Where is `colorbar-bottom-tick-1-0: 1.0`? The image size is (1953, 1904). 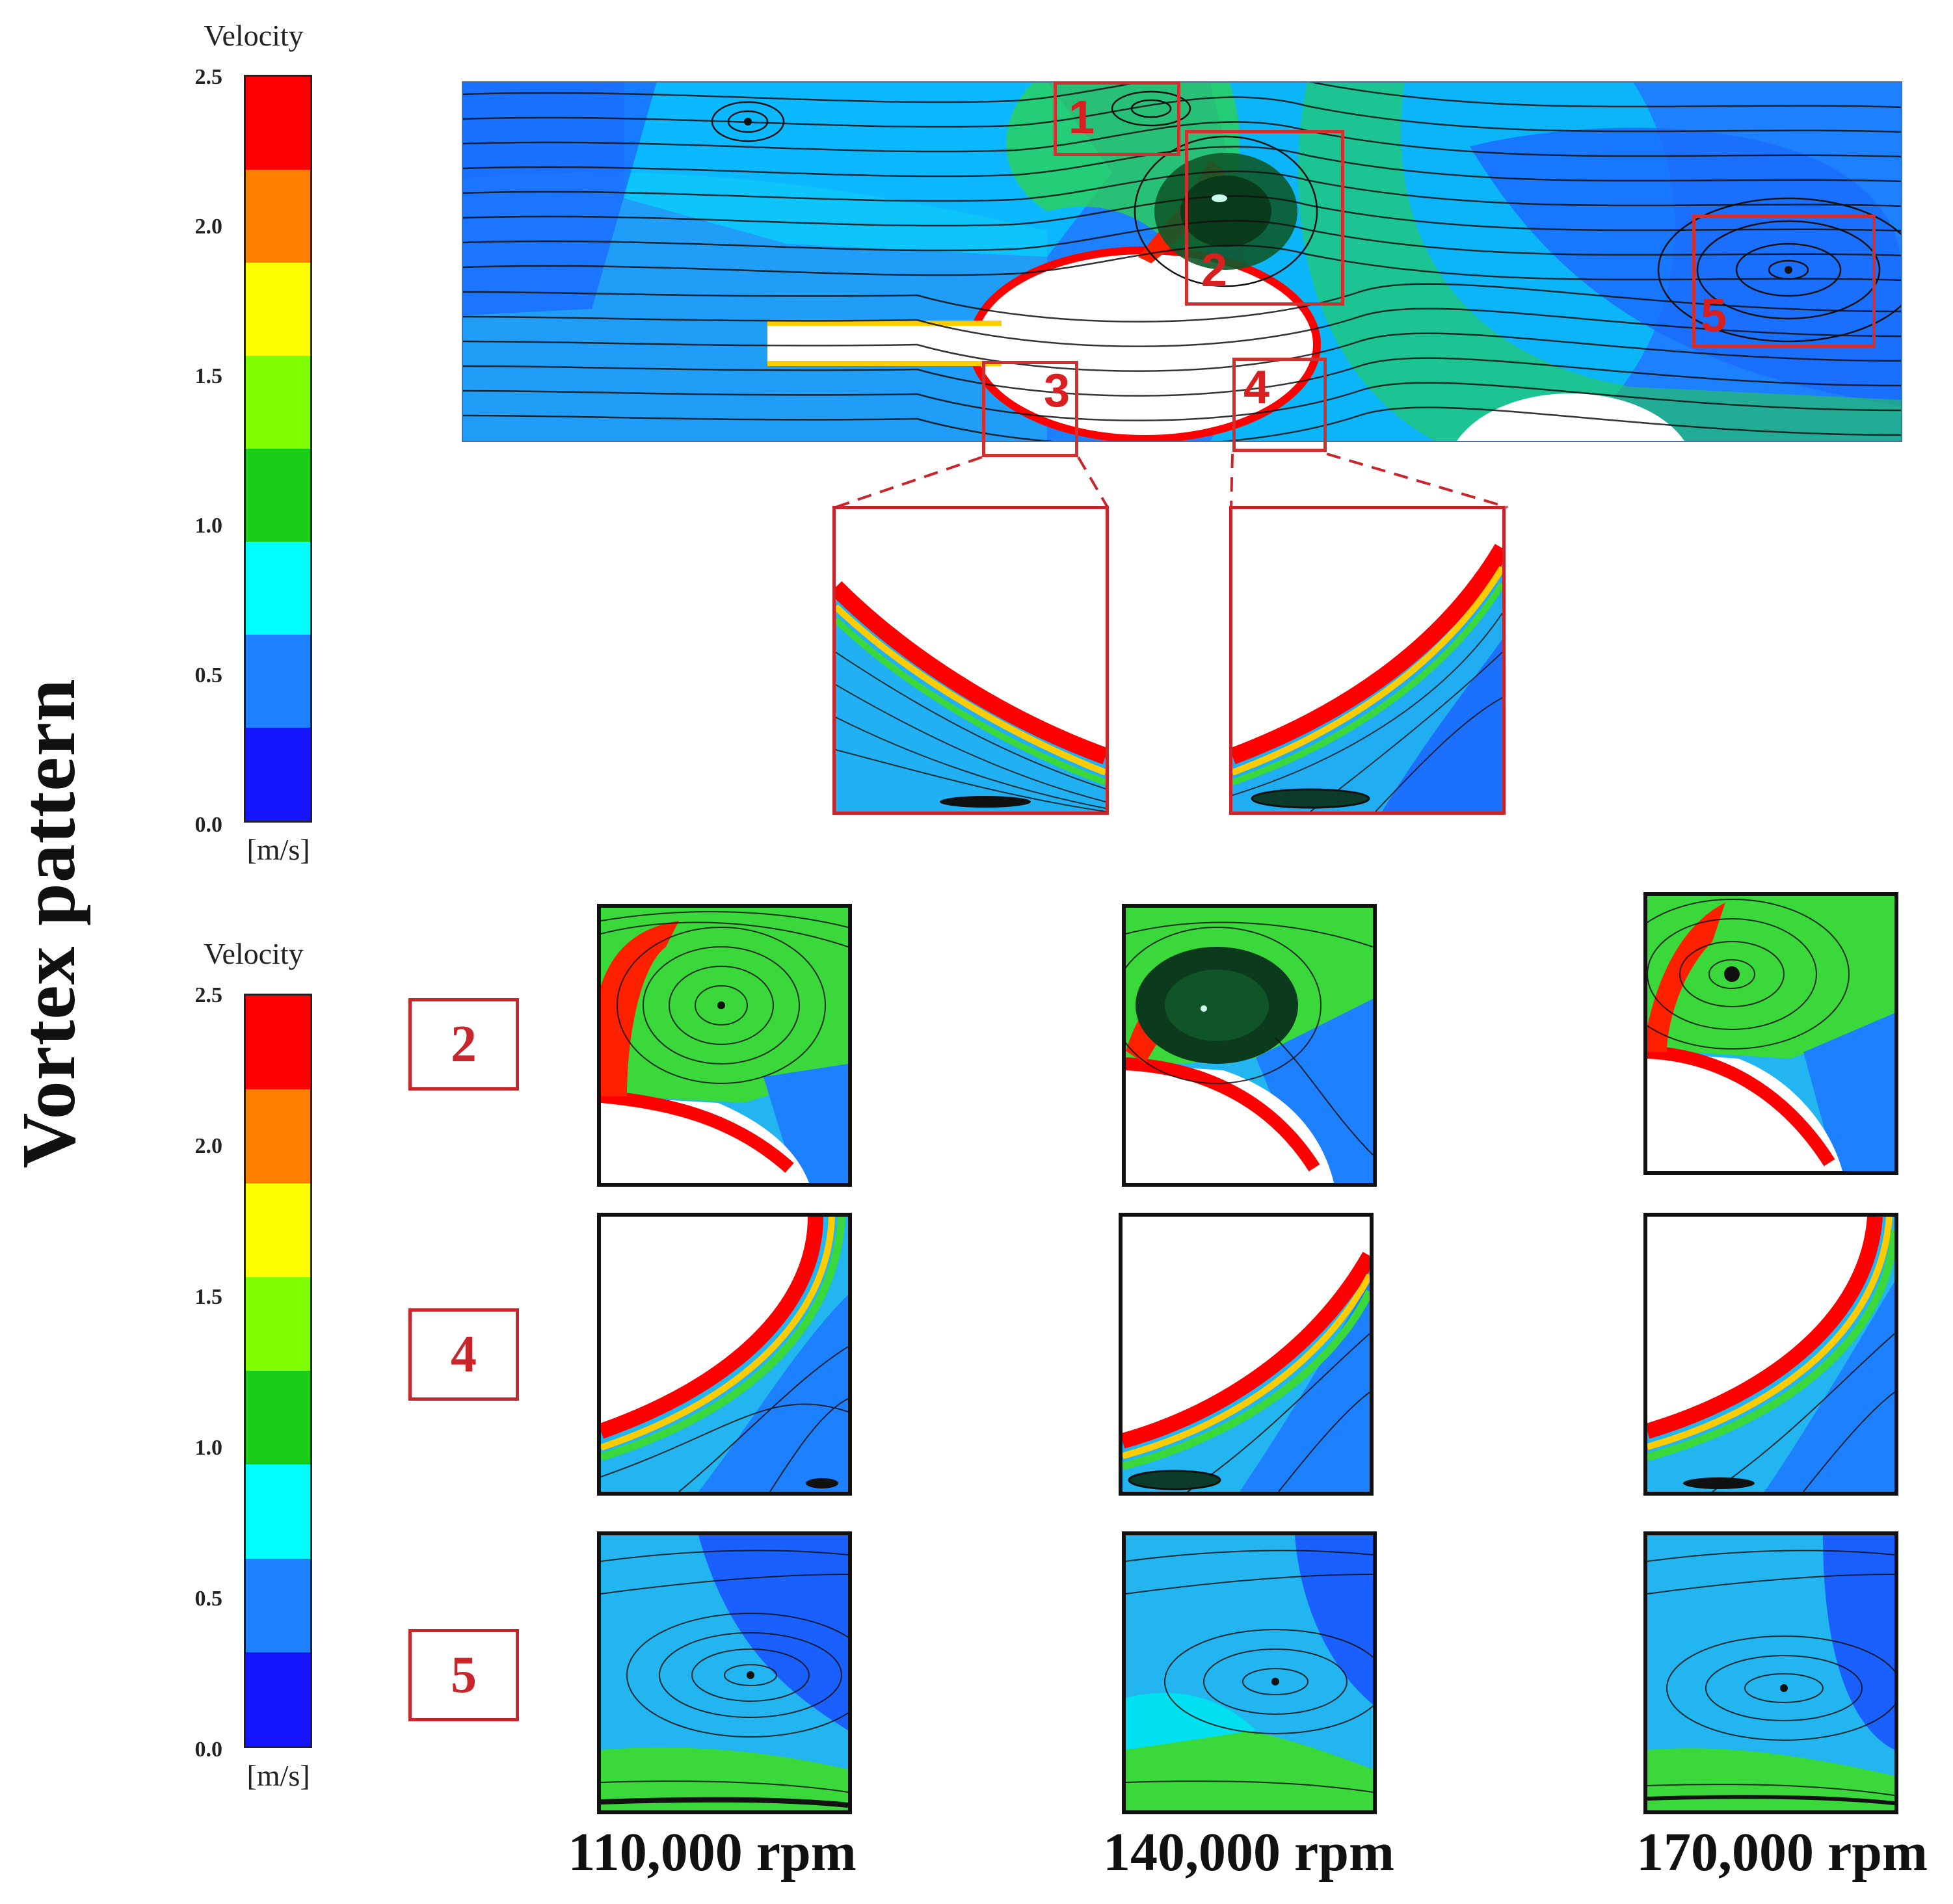
colorbar-bottom-tick-1-0: 1.0 is located at coordinates (208, 1448).